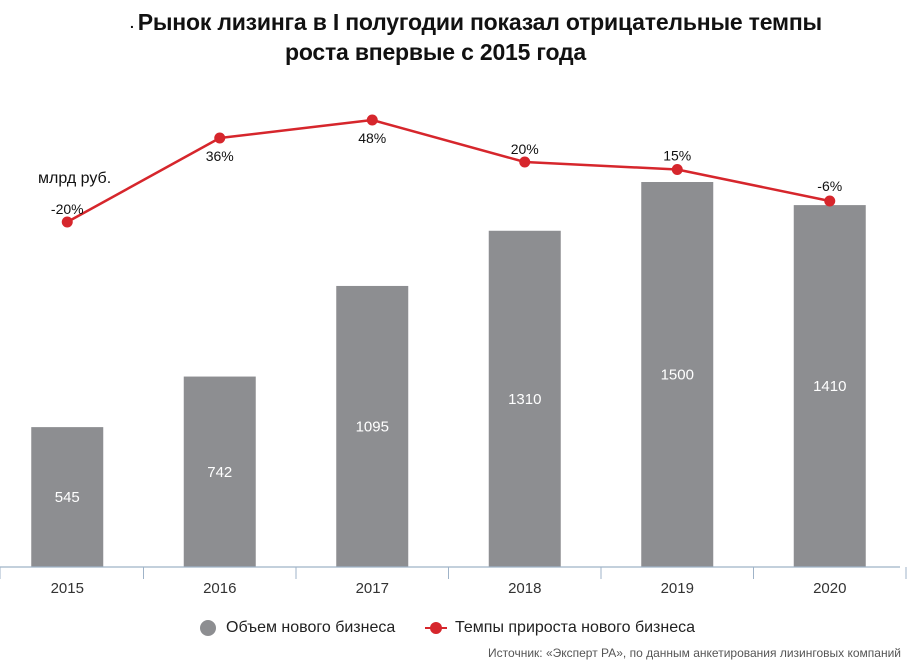 The height and width of the screenshot is (668, 915). What do you see at coordinates (67, 222) in the screenshot?
I see `growth-point-2015` at bounding box center [67, 222].